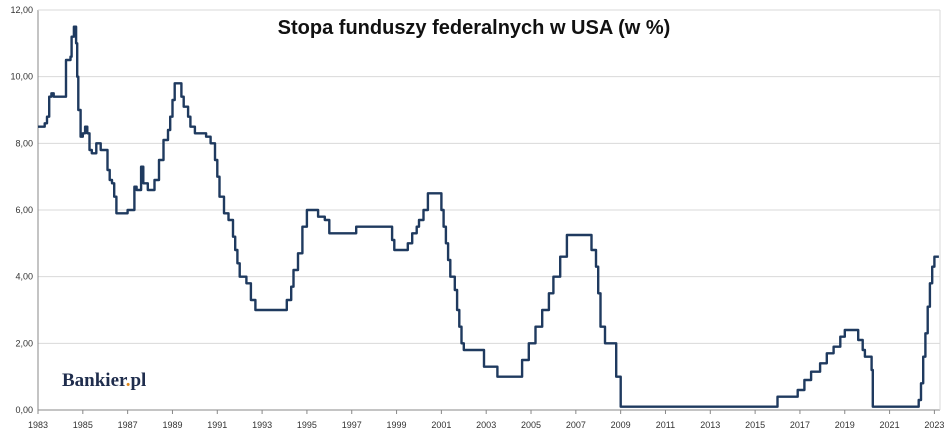  I want to click on y-tick-label: 6,00, so click(24, 210).